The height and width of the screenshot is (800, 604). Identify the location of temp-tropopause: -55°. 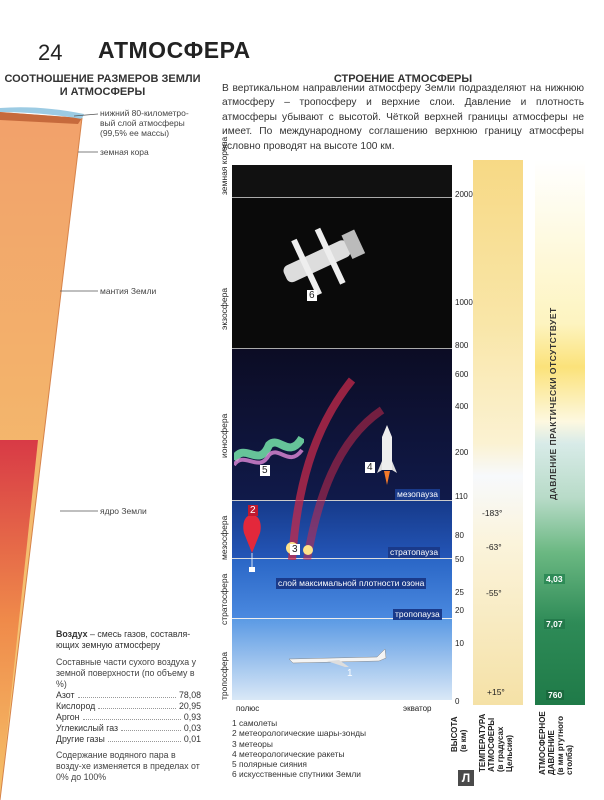
(494, 593).